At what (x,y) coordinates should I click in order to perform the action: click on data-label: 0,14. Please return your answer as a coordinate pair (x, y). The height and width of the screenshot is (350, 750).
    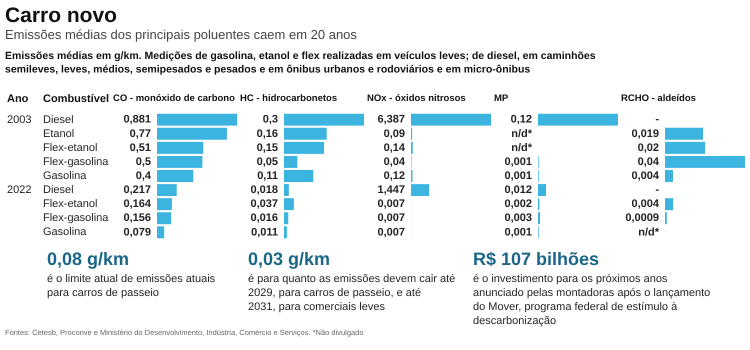
    Looking at the image, I should click on (395, 148).